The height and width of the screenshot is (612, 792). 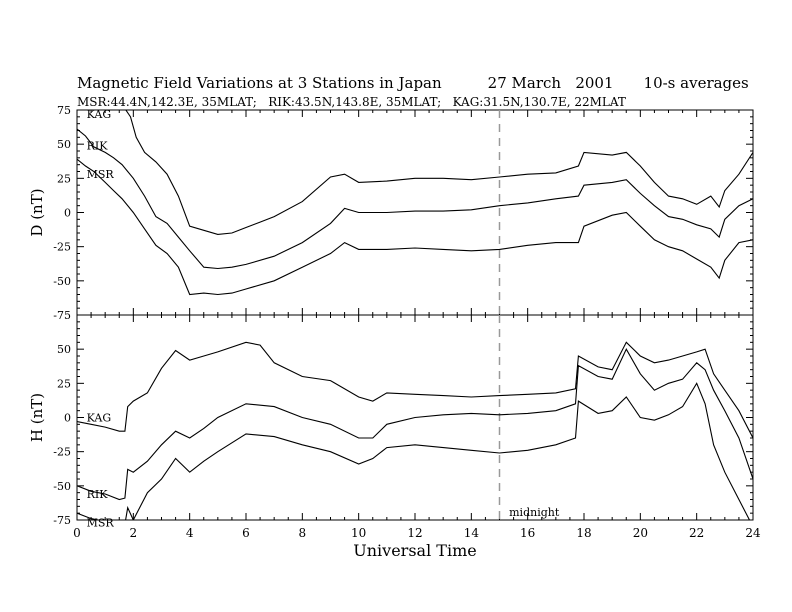 I want to click on bottom-series-kag, so click(x=415, y=390).